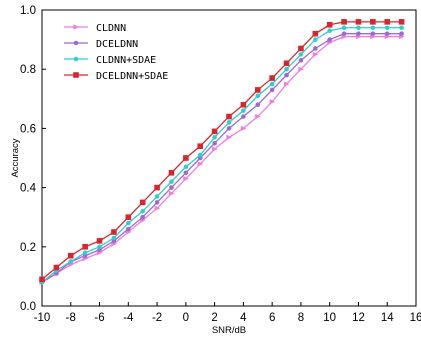 The image size is (421, 339). What do you see at coordinates (28, 307) in the screenshot?
I see `y-tick-label: 0.0` at bounding box center [28, 307].